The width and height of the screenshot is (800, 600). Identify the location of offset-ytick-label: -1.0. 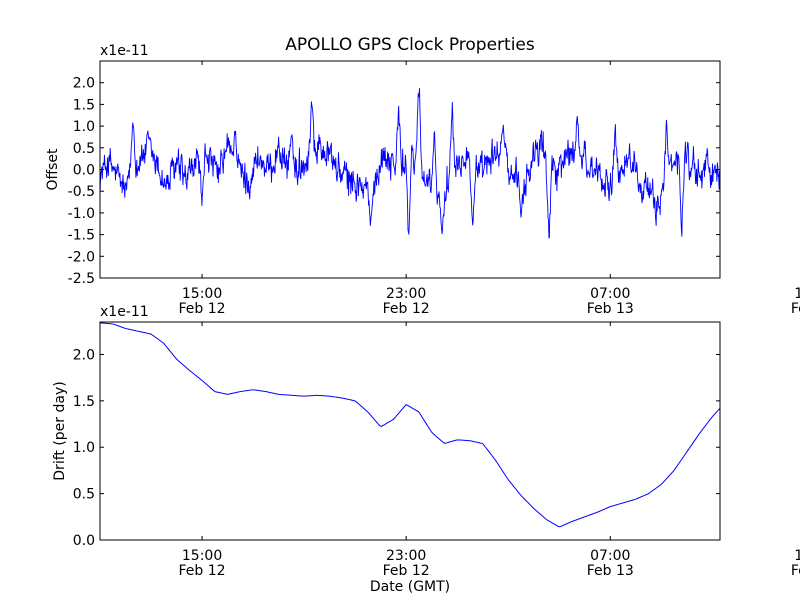
(81, 214).